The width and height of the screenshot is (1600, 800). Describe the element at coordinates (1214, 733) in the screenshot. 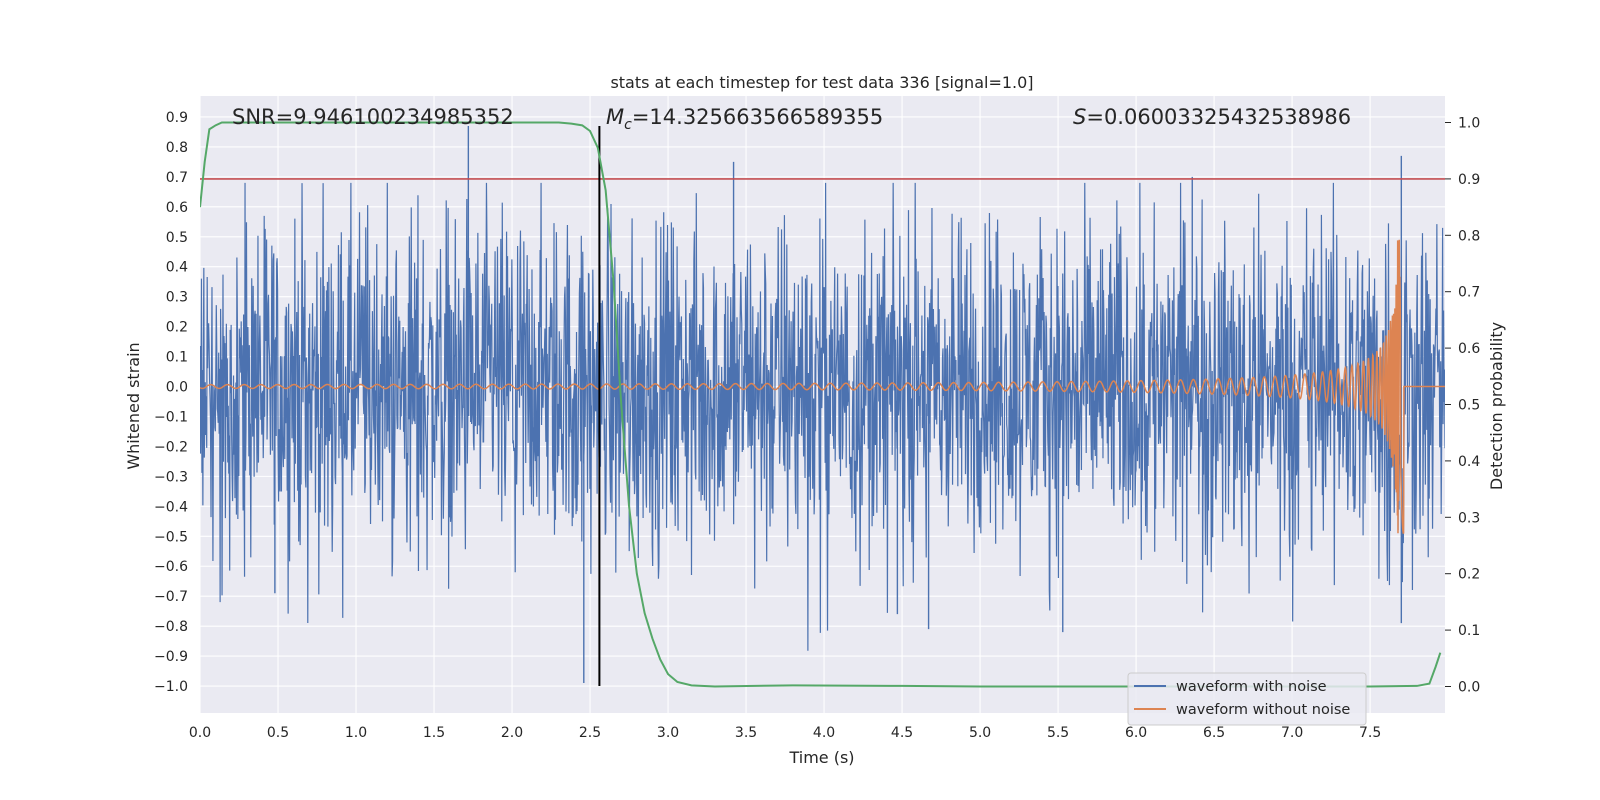

I see `x-tick-label: 6.5` at that location.